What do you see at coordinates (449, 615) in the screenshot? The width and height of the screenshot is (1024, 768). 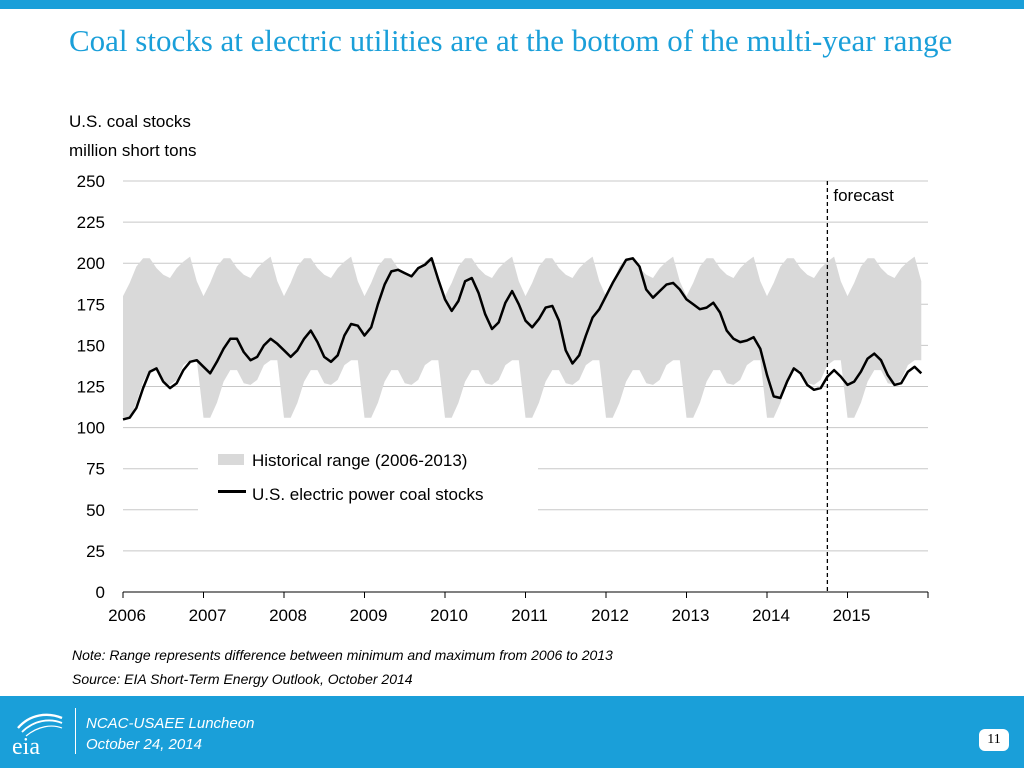 I see `x-tick-label-2010: 2010` at bounding box center [449, 615].